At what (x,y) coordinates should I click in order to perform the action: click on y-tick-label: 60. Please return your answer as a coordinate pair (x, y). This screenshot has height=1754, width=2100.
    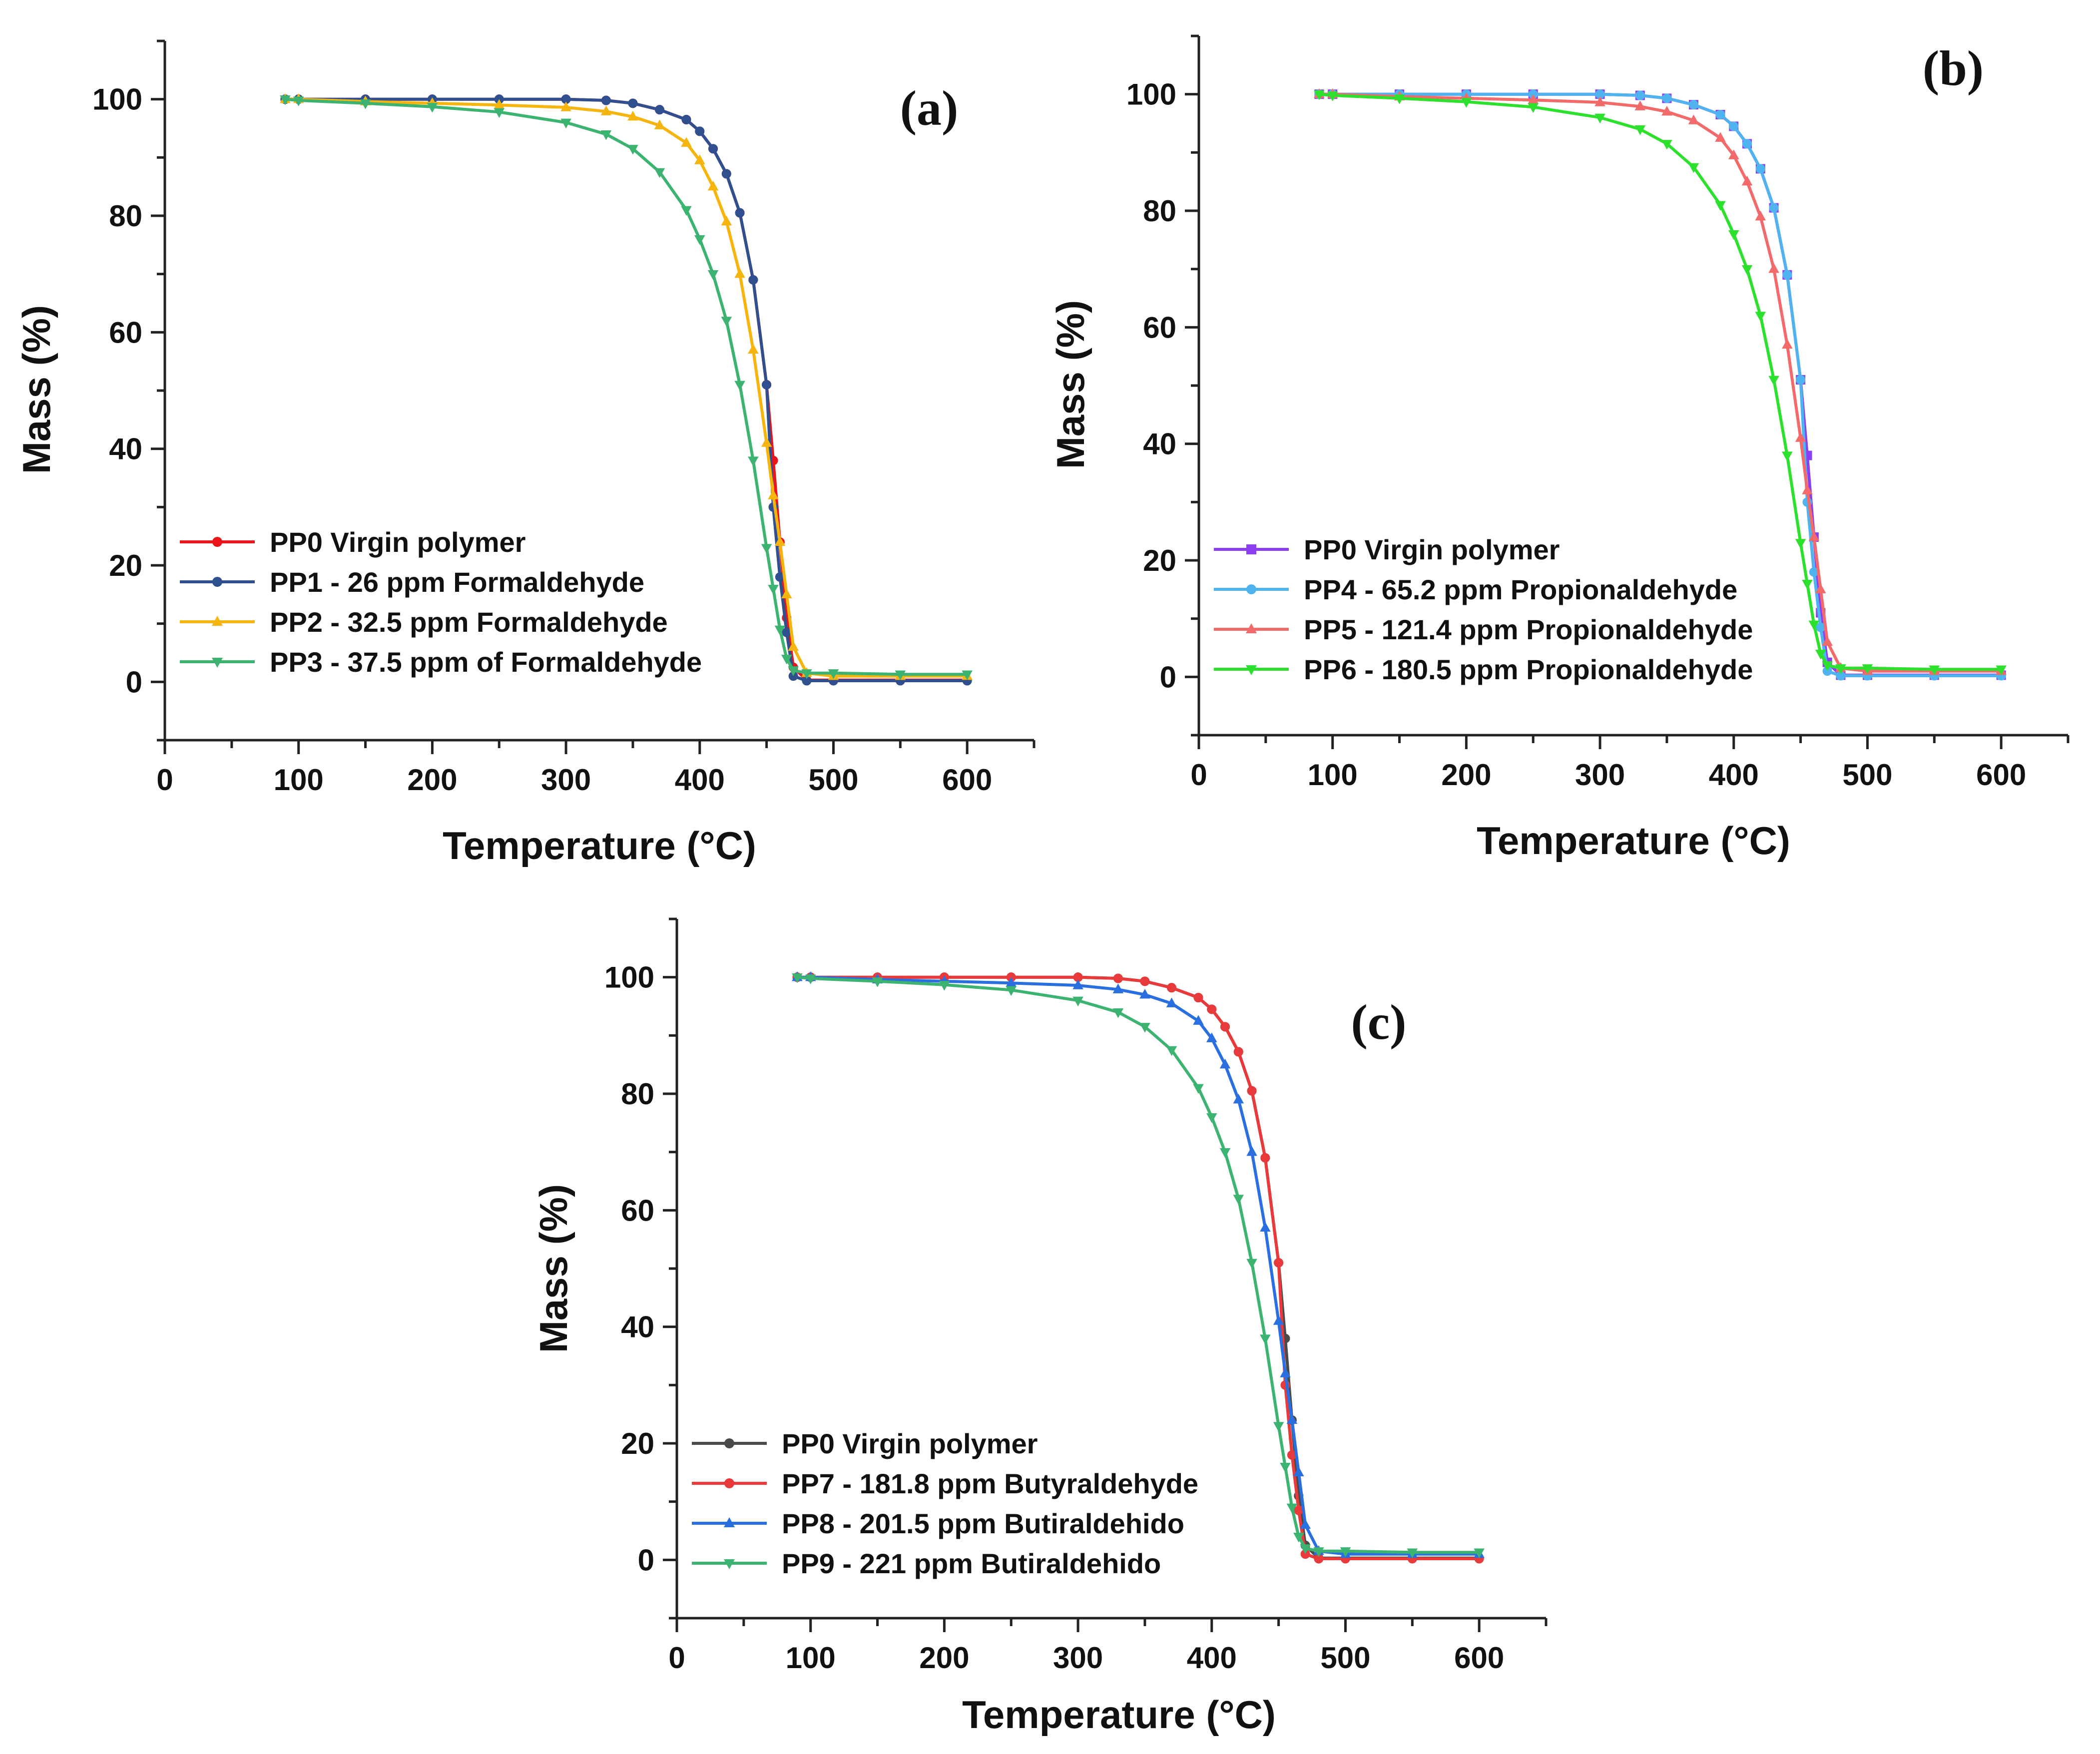
    Looking at the image, I should click on (126, 332).